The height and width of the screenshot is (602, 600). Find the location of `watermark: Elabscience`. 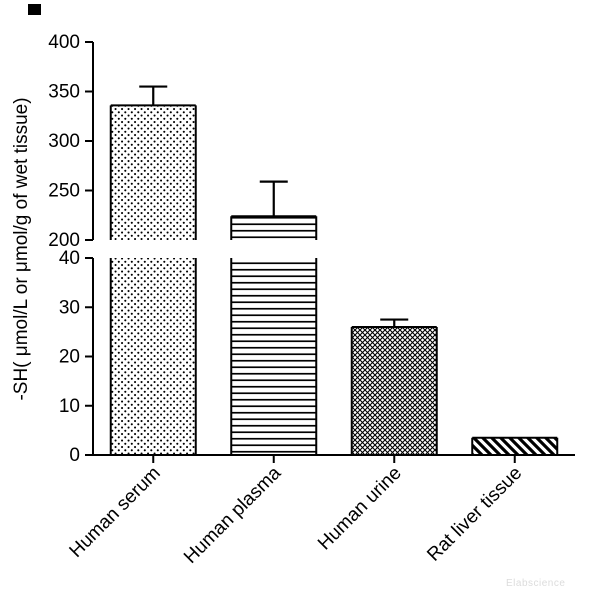

watermark: Elabscience is located at coordinates (536, 583).